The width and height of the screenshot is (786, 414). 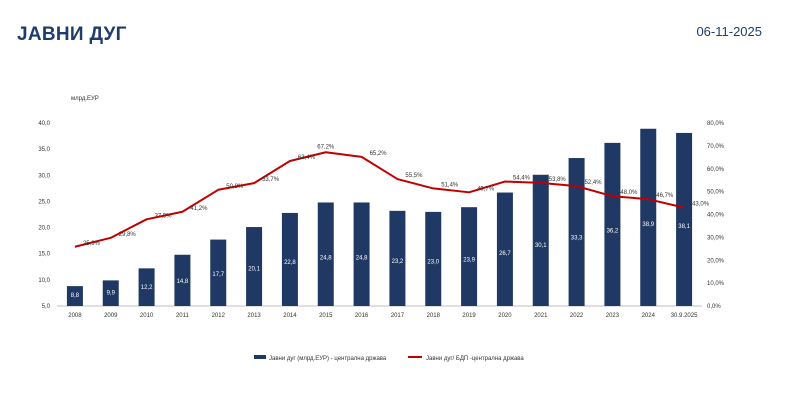 What do you see at coordinates (183, 316) in the screenshot?
I see `x-tick-label: 2011` at bounding box center [183, 316].